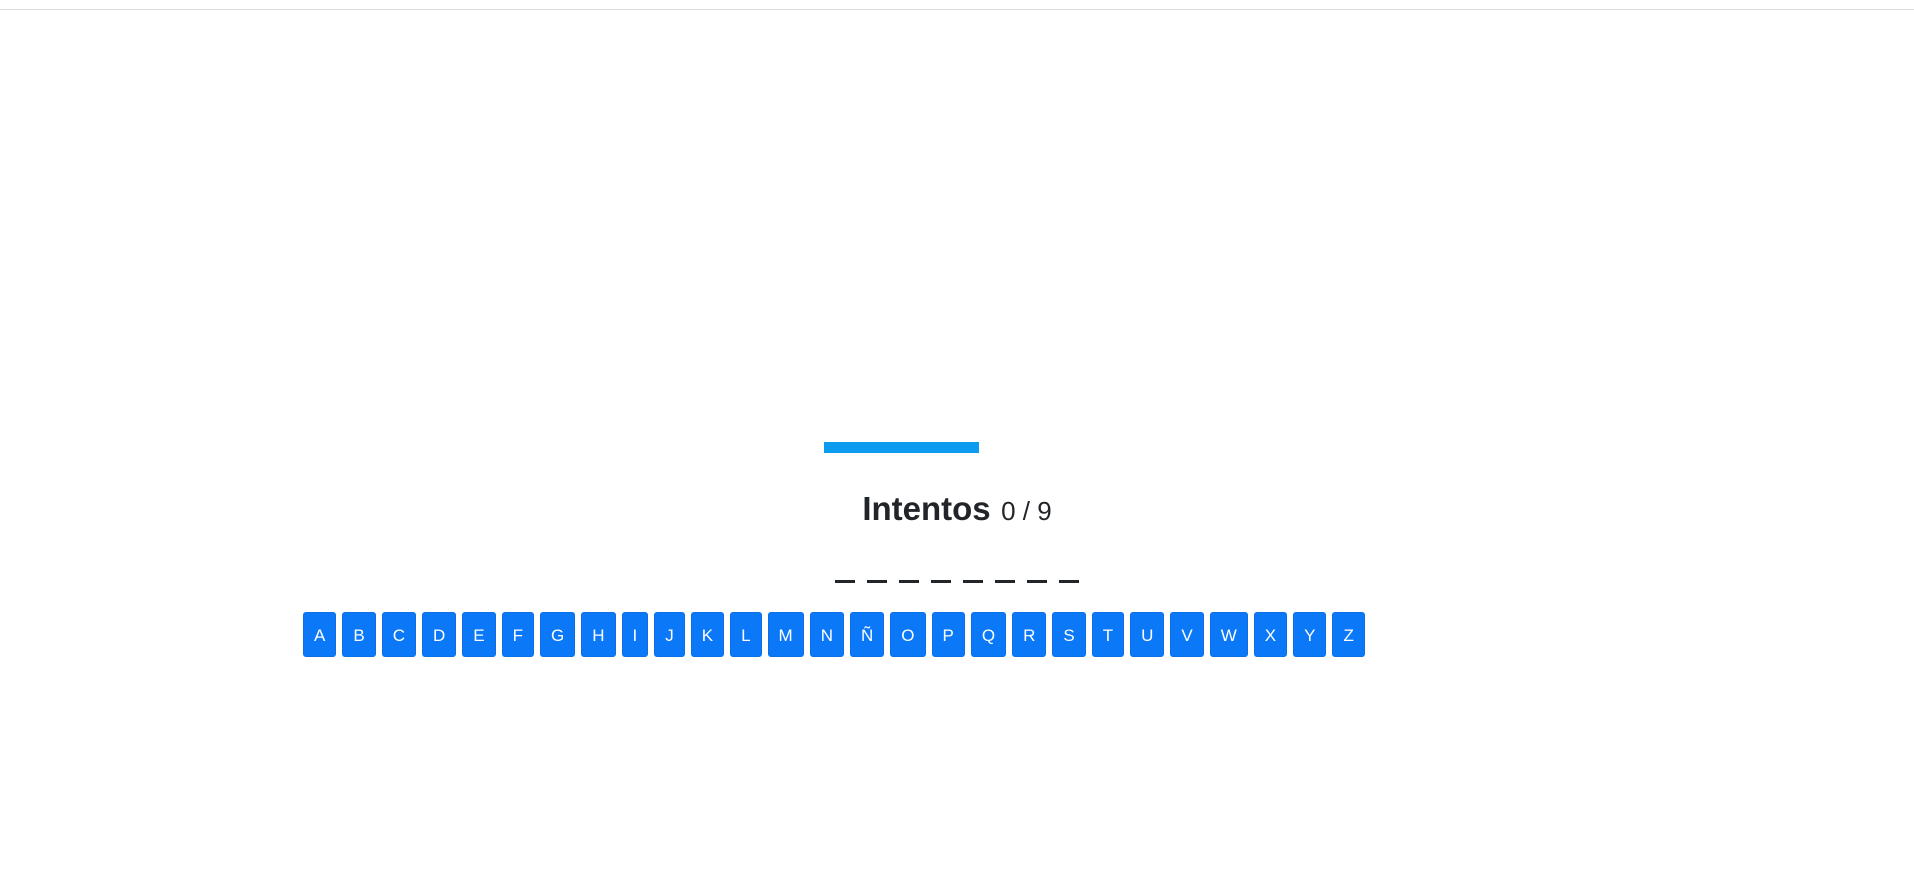 The image size is (1914, 870). Describe the element at coordinates (1187, 634) in the screenshot. I see `letter-button: V` at that location.